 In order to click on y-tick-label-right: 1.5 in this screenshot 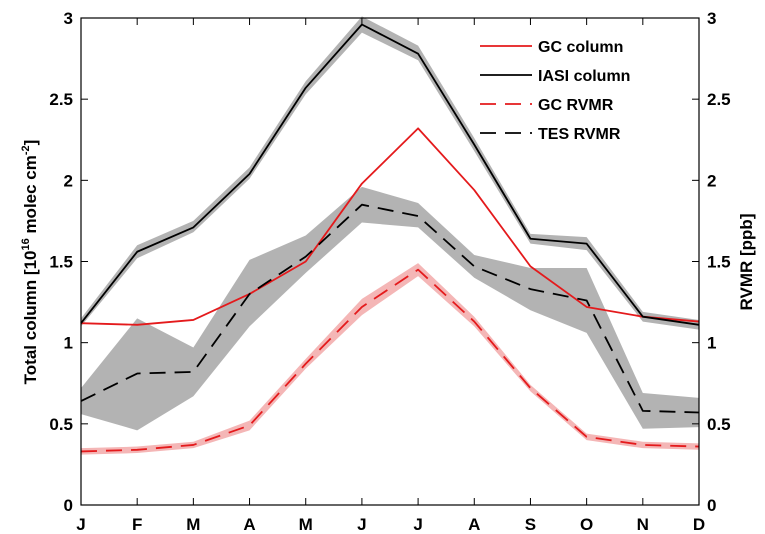, I will do `click(719, 262)`.